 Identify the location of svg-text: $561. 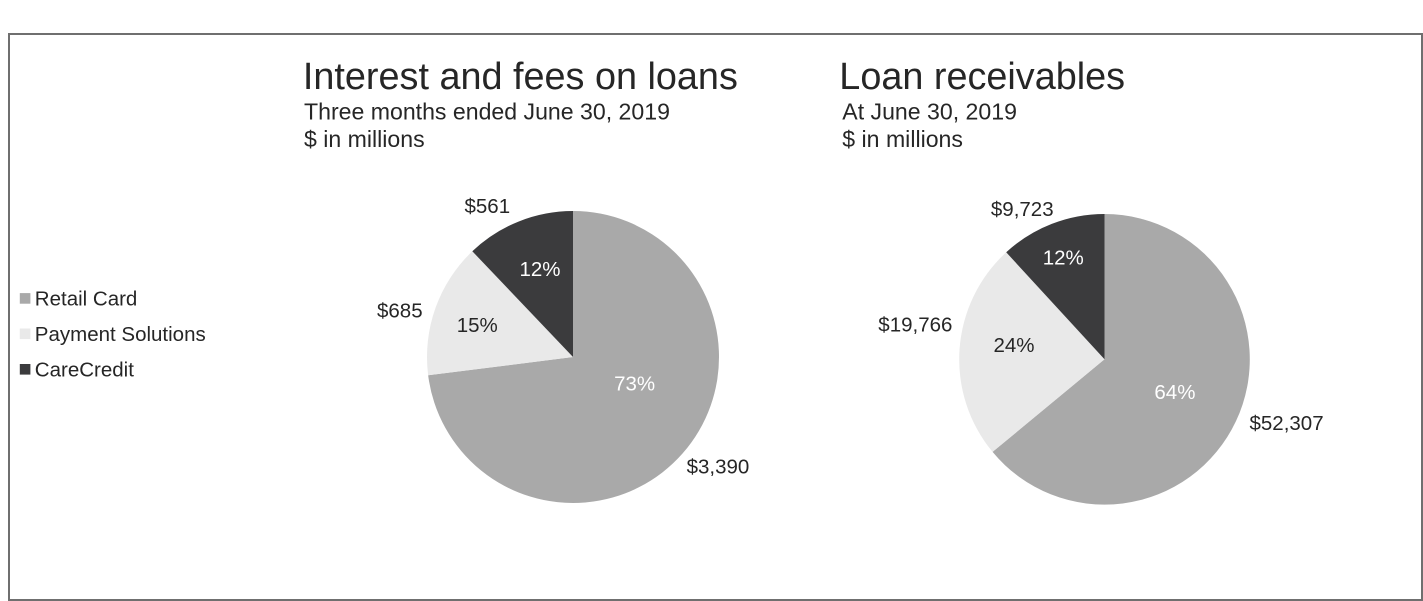
(488, 206).